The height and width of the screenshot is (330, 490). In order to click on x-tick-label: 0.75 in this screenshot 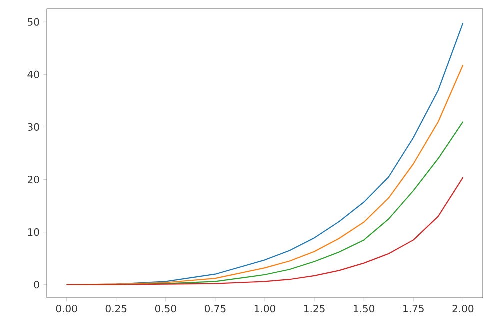, I will do `click(215, 309)`.